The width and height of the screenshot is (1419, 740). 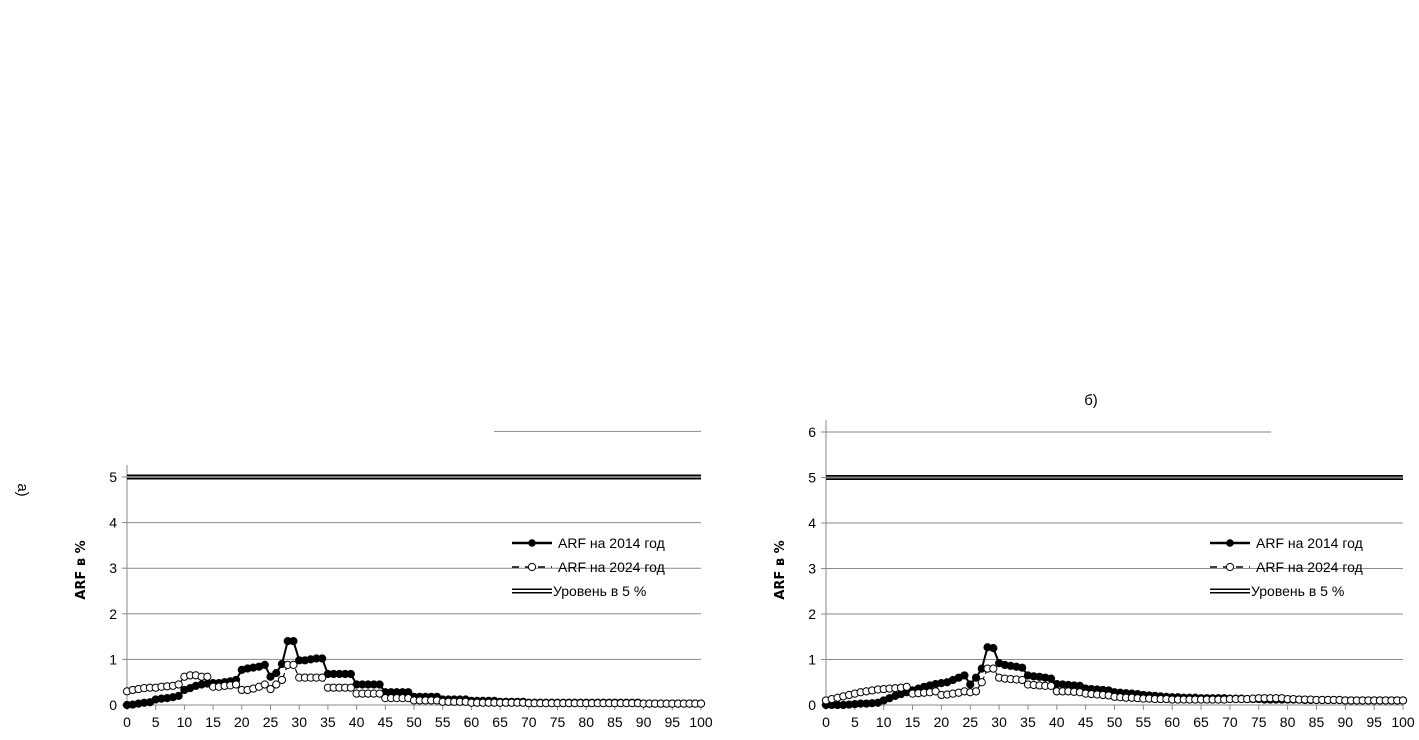 What do you see at coordinates (1309, 543) in the screenshot?
I see `legend-label: ARF на 2014 год` at bounding box center [1309, 543].